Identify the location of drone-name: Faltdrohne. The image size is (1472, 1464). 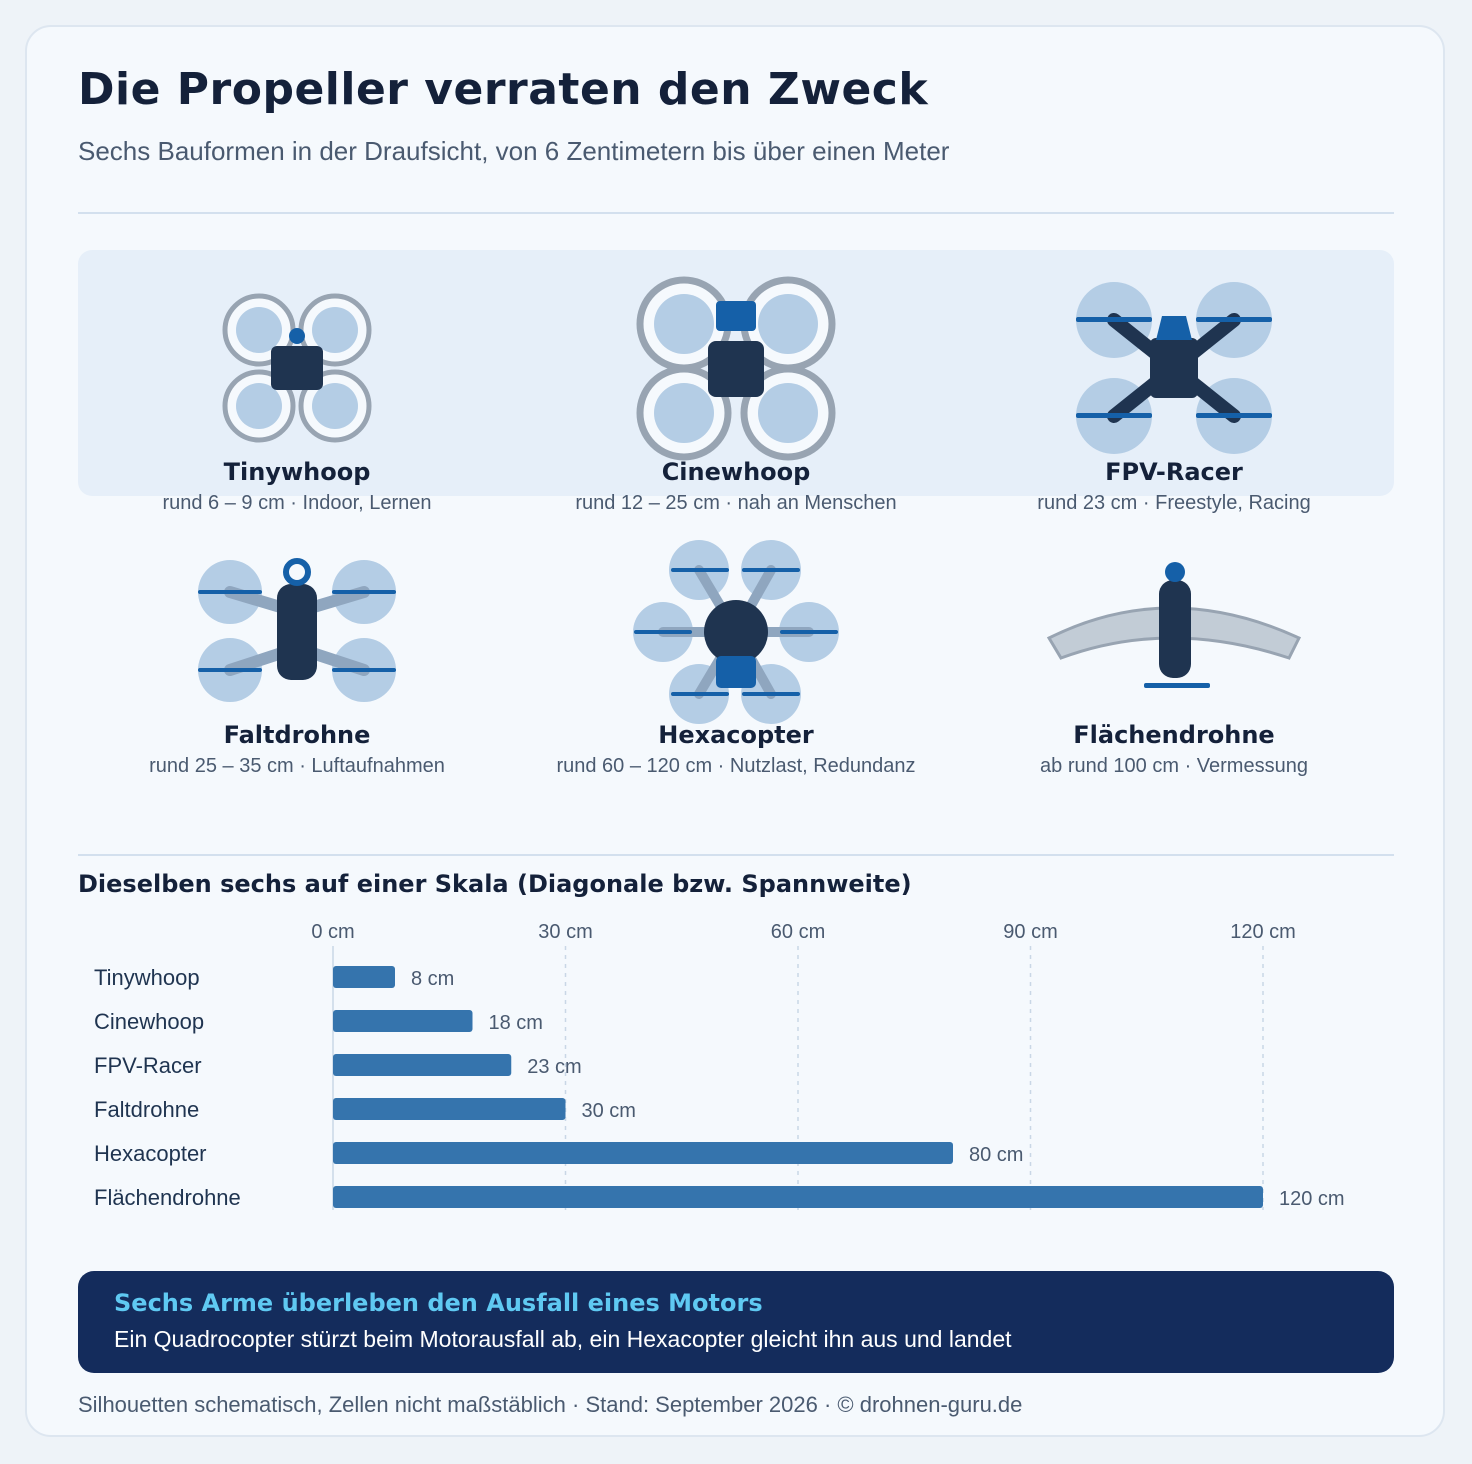
(297, 735).